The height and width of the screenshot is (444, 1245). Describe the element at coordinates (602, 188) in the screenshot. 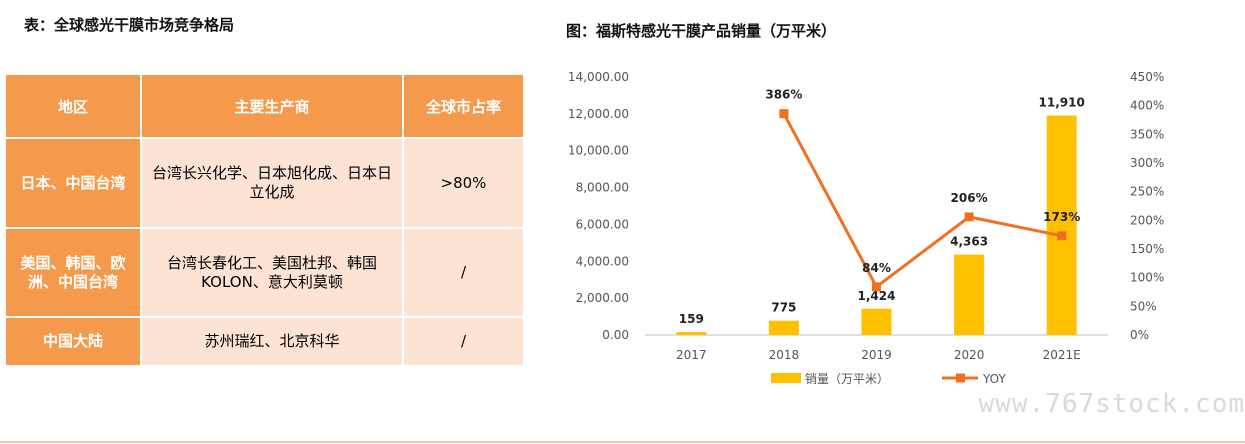

I see `left-axis-tick-label: 8,000.00` at that location.